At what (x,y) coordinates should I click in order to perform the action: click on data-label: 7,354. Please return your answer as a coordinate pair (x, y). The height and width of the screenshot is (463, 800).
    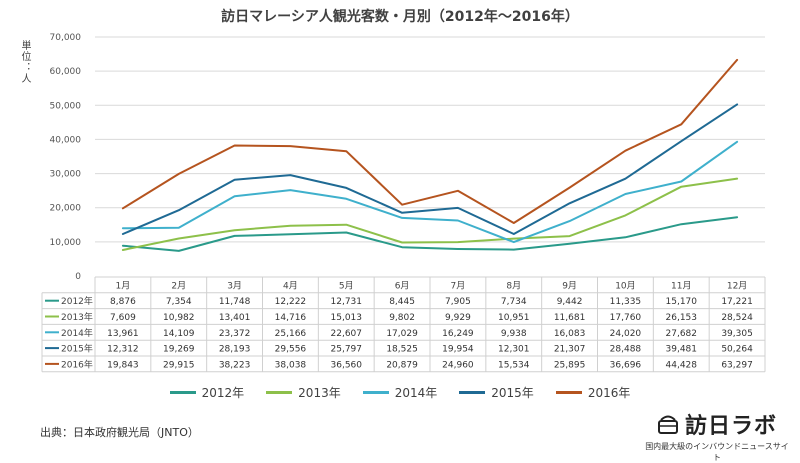
    Looking at the image, I should click on (179, 302).